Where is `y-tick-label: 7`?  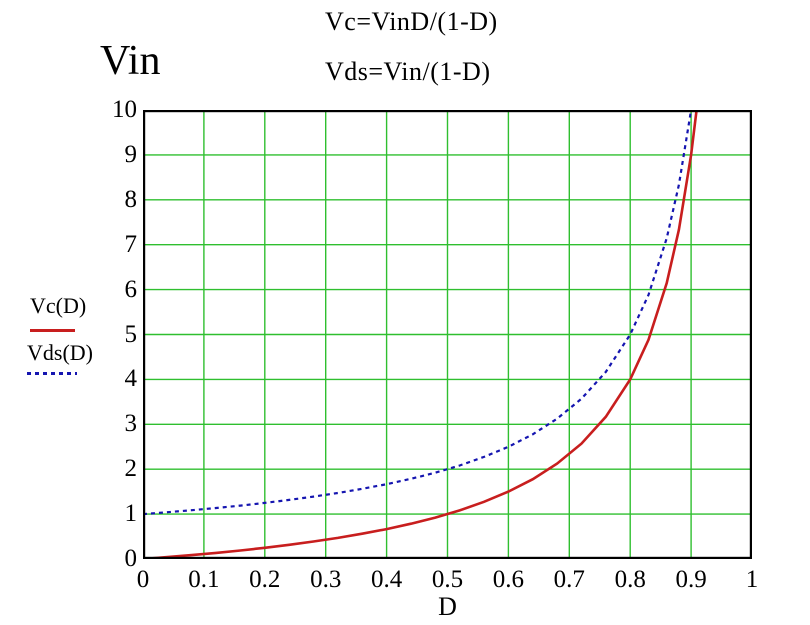 y-tick-label: 7 is located at coordinates (131, 244).